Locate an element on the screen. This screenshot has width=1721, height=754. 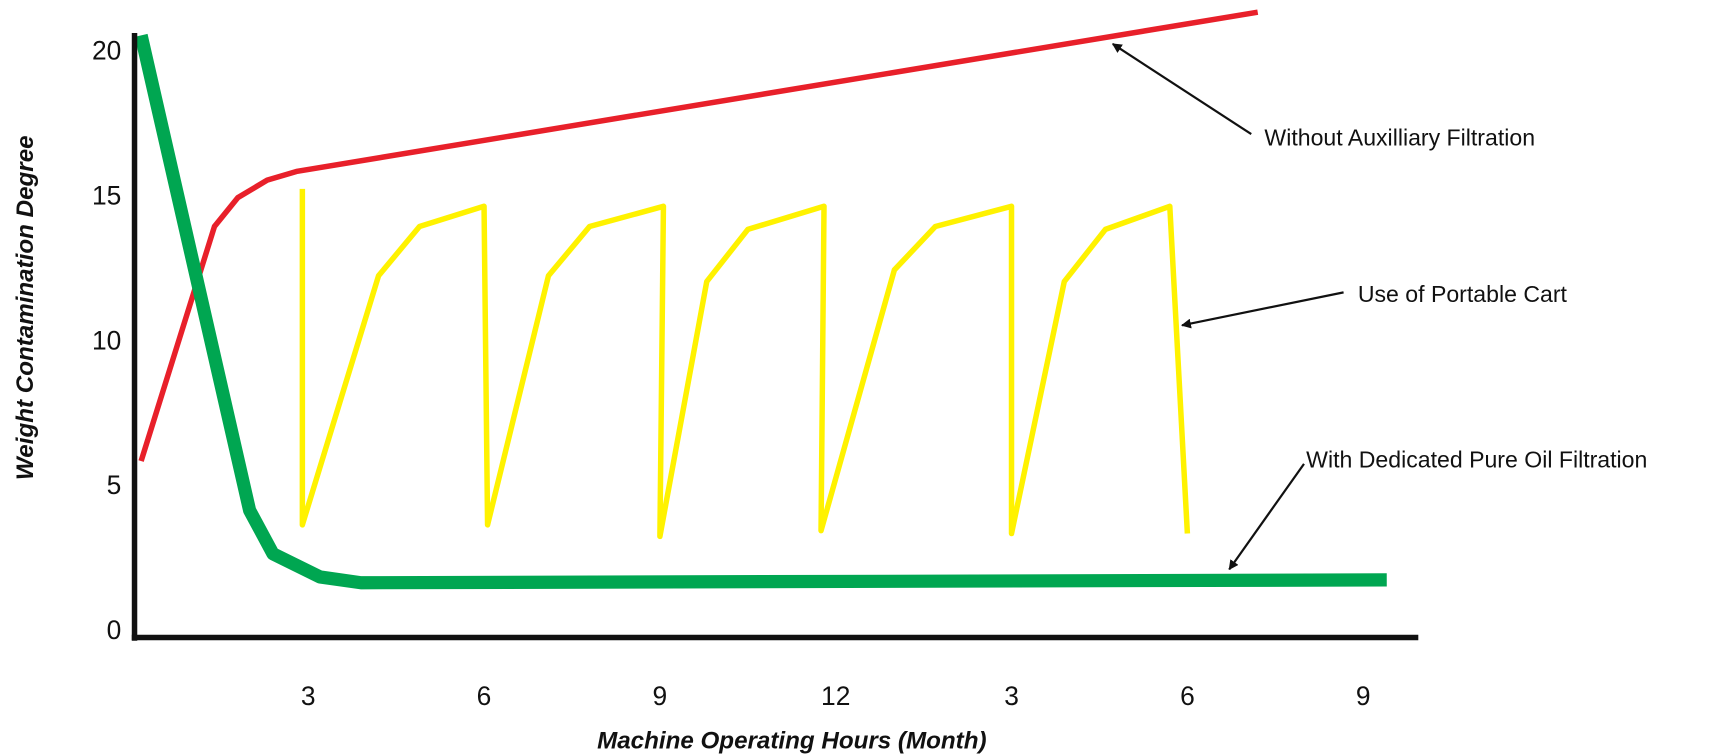
y-tick-label: 15 is located at coordinates (106, 196).